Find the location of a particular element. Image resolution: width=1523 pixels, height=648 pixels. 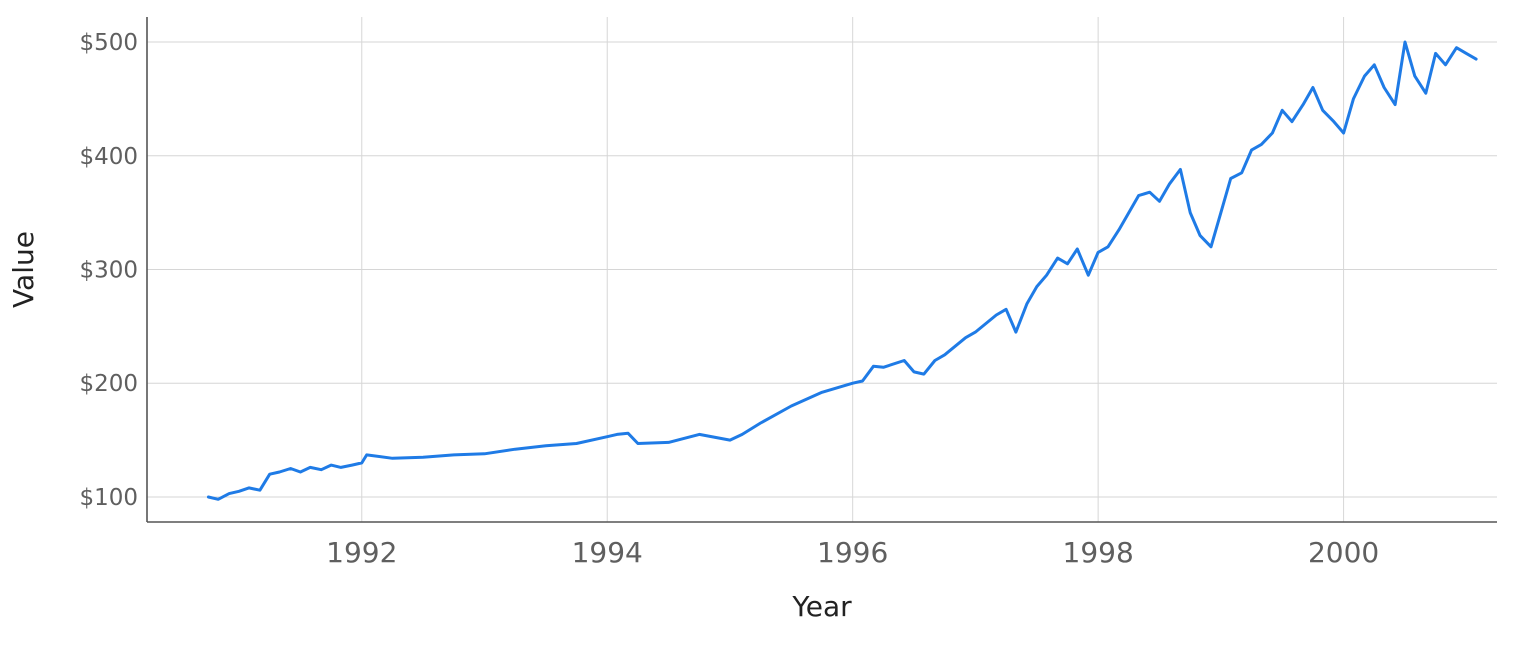

y-axis-title: Value is located at coordinates (23, 269).